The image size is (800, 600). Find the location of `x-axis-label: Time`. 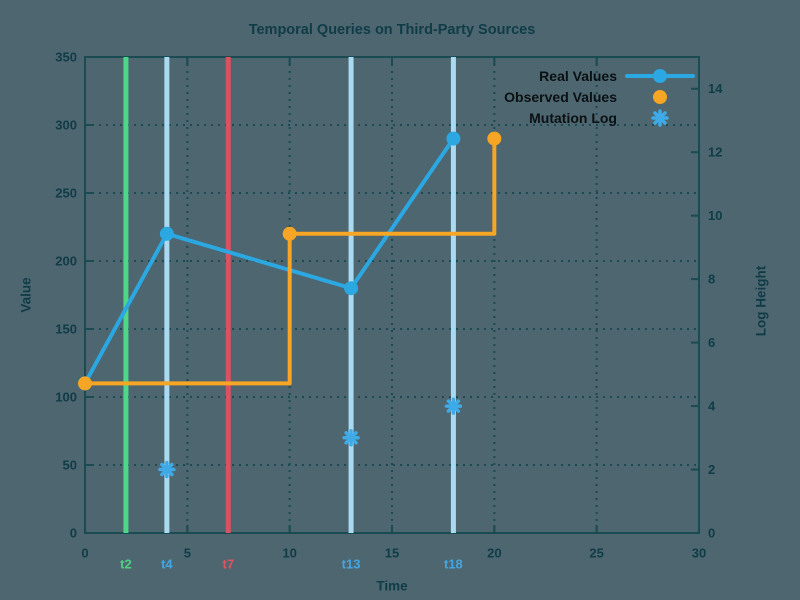

x-axis-label: Time is located at coordinates (392, 586).